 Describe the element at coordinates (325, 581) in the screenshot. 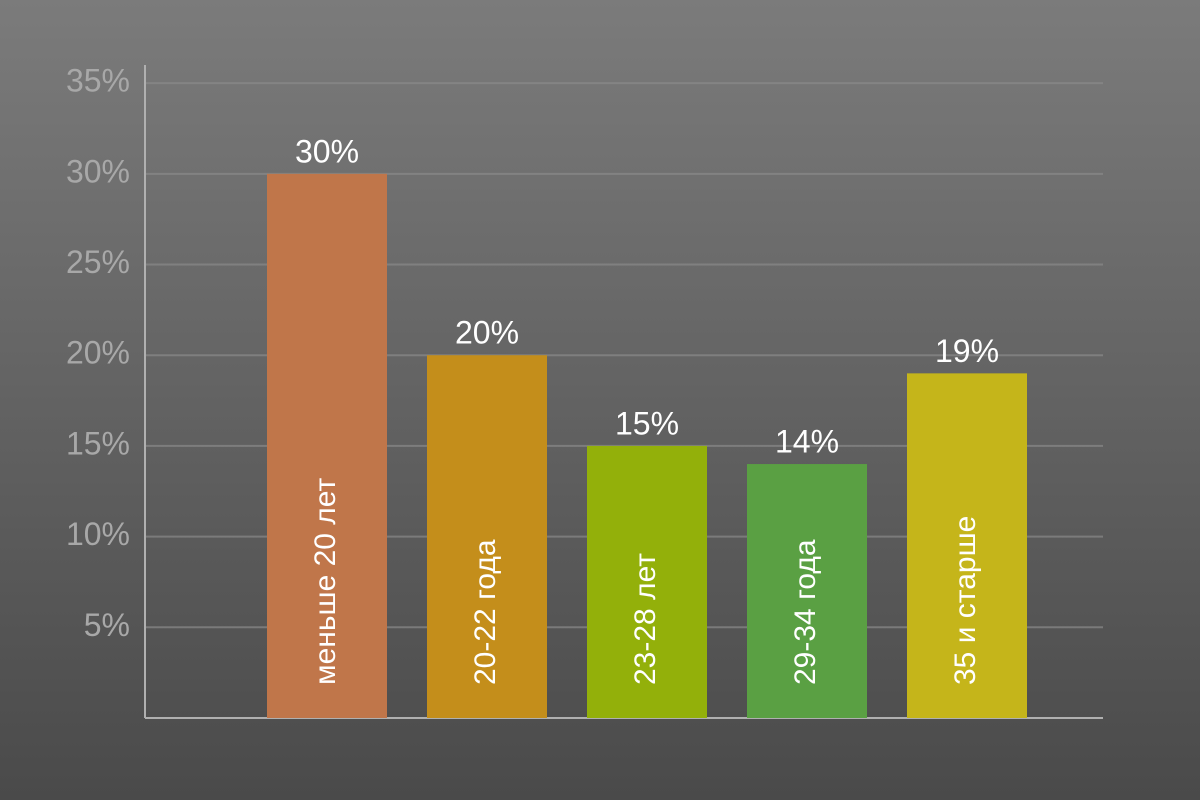

I see `category-label: меньше 20 лет` at that location.